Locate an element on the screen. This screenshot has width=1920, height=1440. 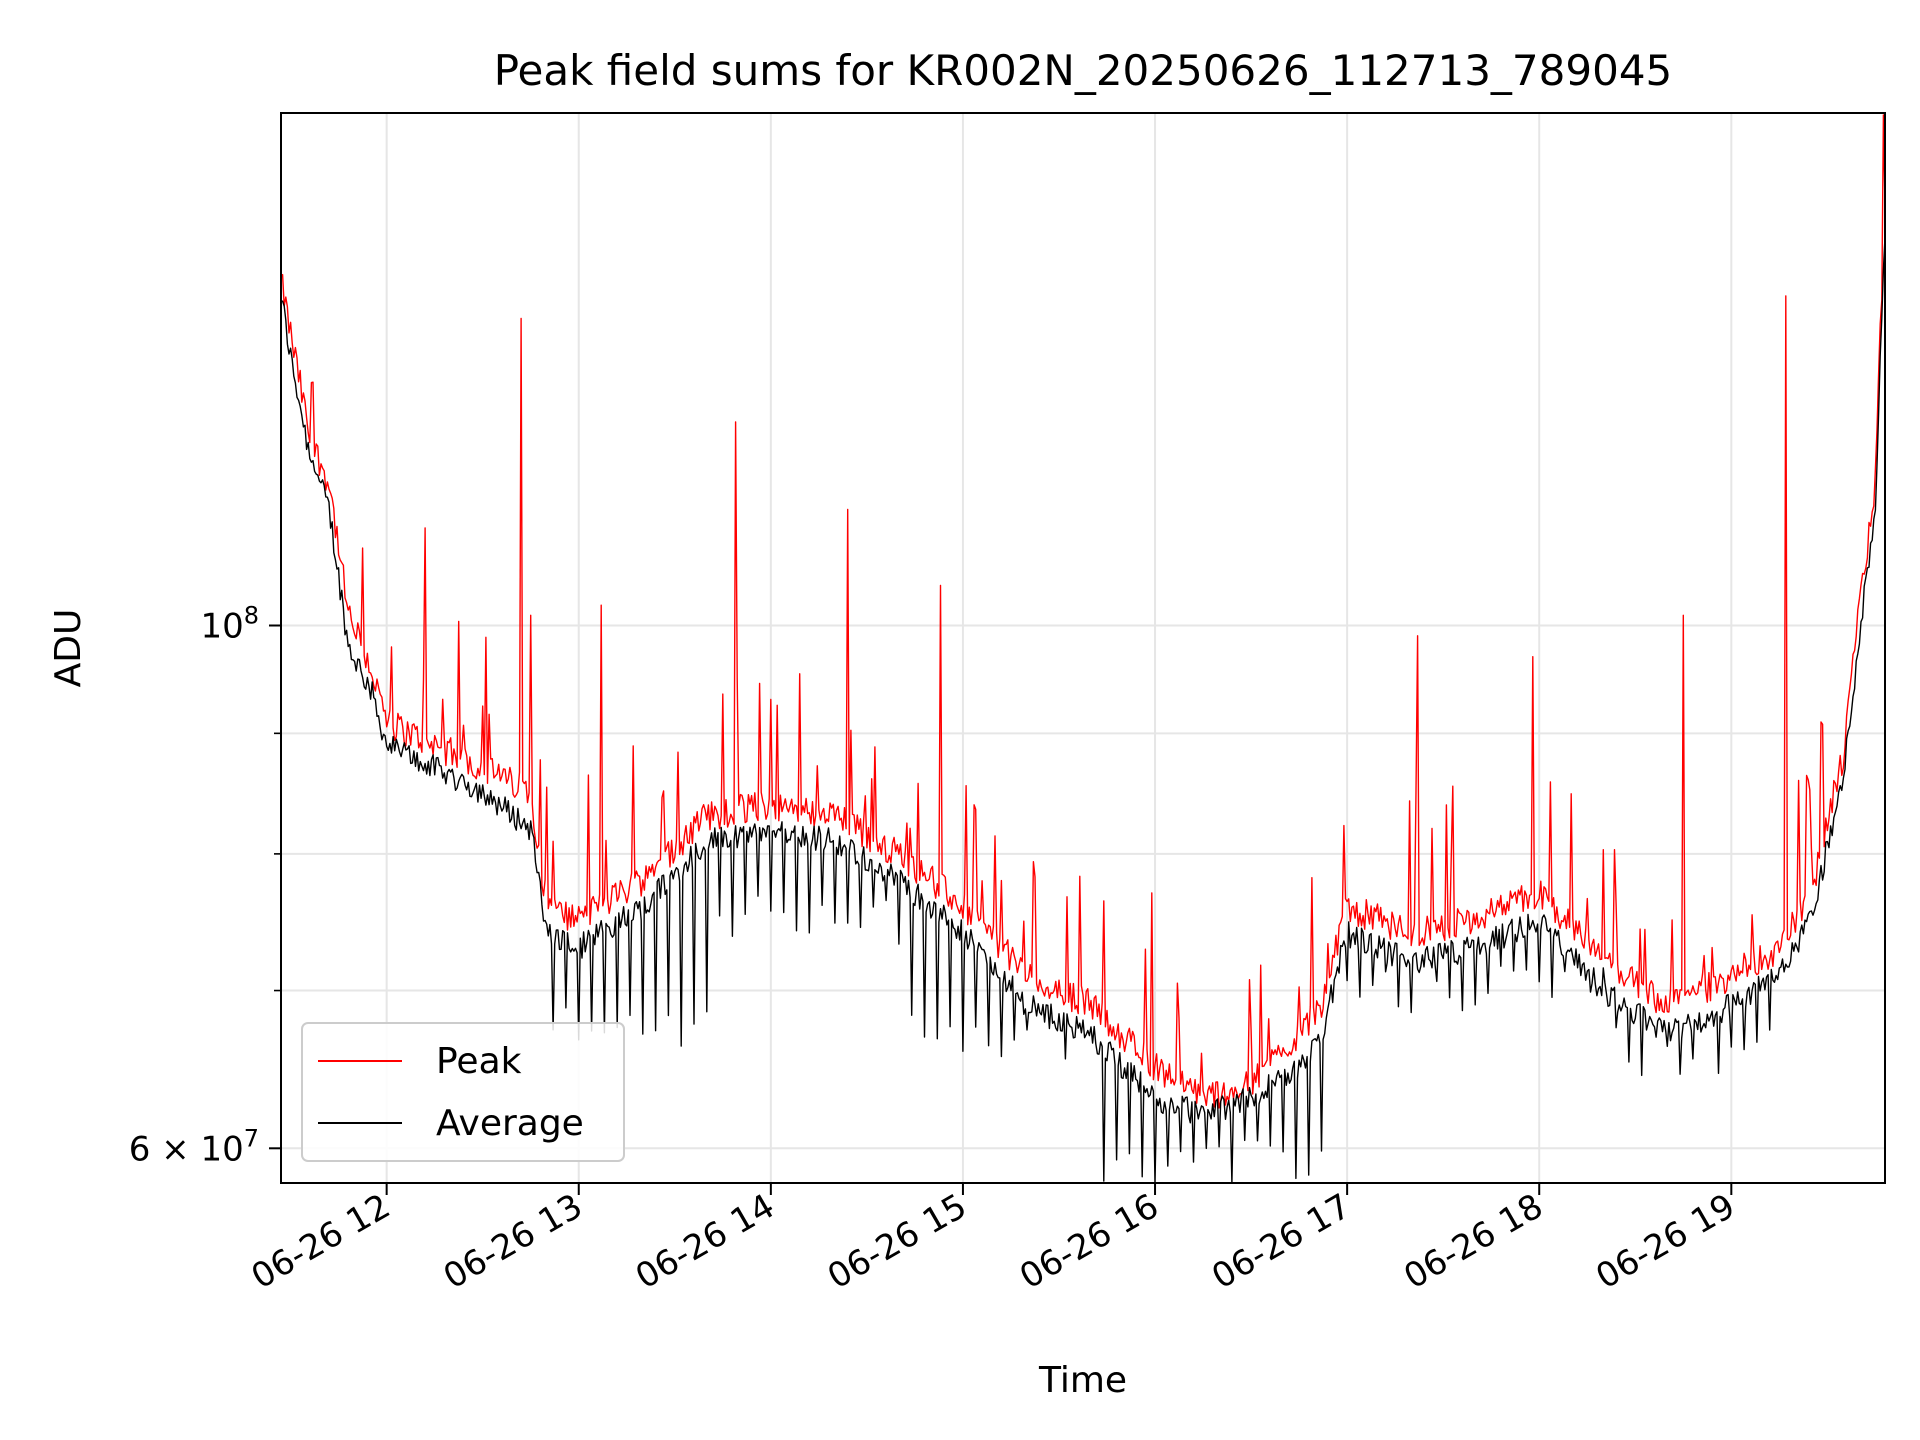
y-tick-label: 108 is located at coordinates (229, 624).